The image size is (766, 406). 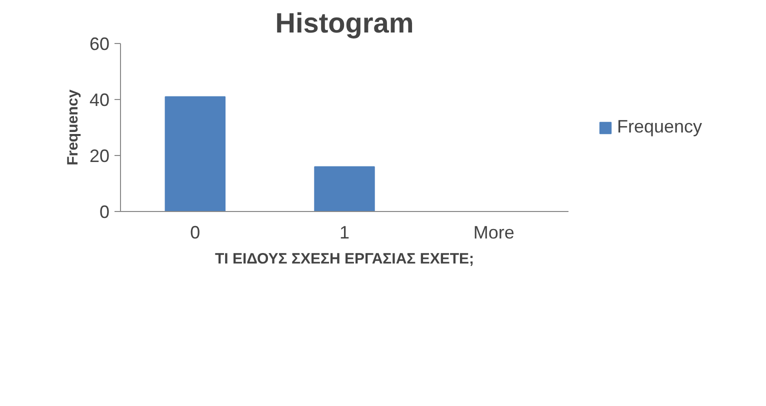 I want to click on x-tick-label: 0, so click(x=195, y=232).